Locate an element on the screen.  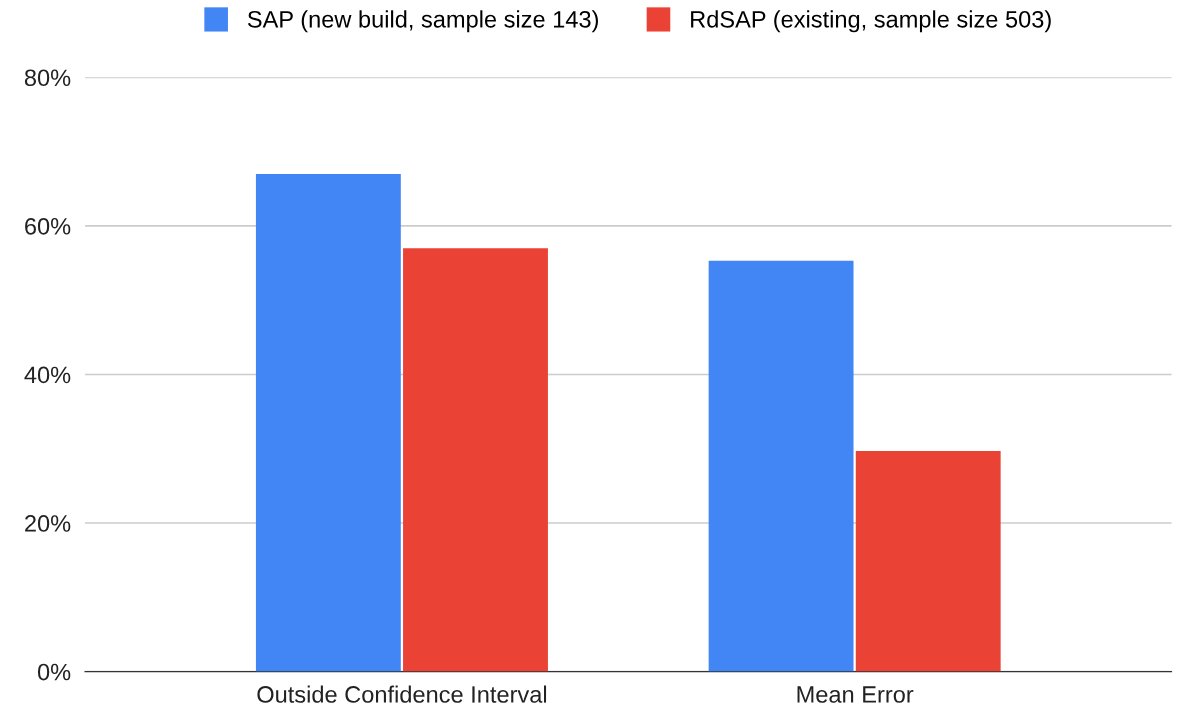
legend-label: SAP (new build, sample size 143) is located at coordinates (422, 21).